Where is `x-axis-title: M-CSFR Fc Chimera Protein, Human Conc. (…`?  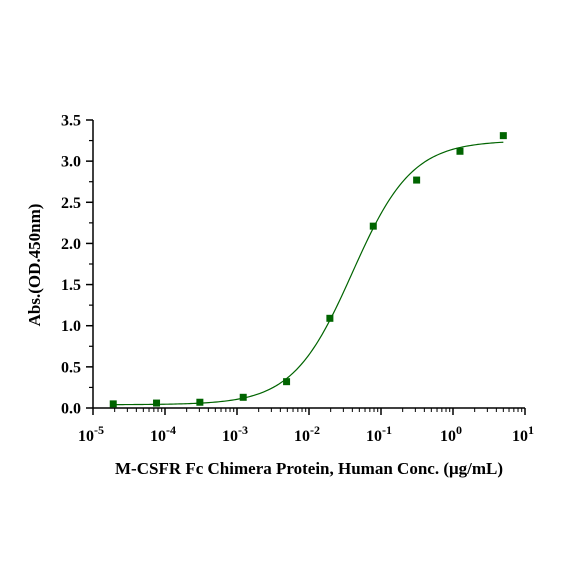 x-axis-title: M-CSFR Fc Chimera Protein, Human Conc. (… is located at coordinates (309, 468).